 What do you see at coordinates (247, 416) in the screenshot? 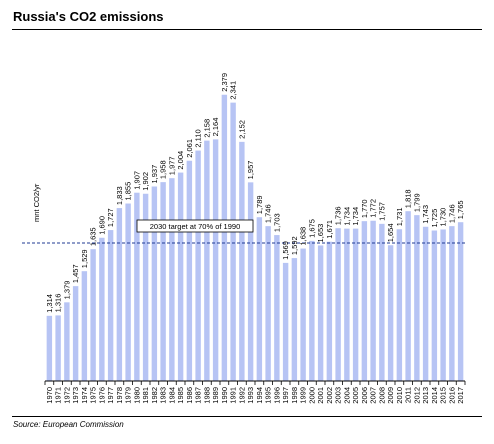
I see `source-rule` at bounding box center [247, 416].